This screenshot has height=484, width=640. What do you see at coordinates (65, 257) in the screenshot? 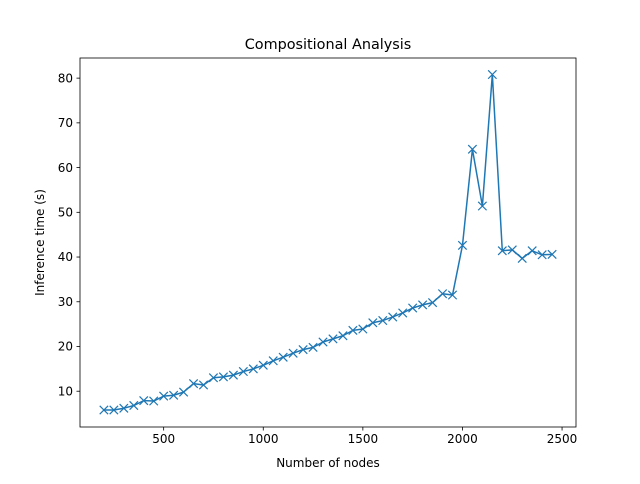
I see `y-tick-label: 40` at bounding box center [65, 257].